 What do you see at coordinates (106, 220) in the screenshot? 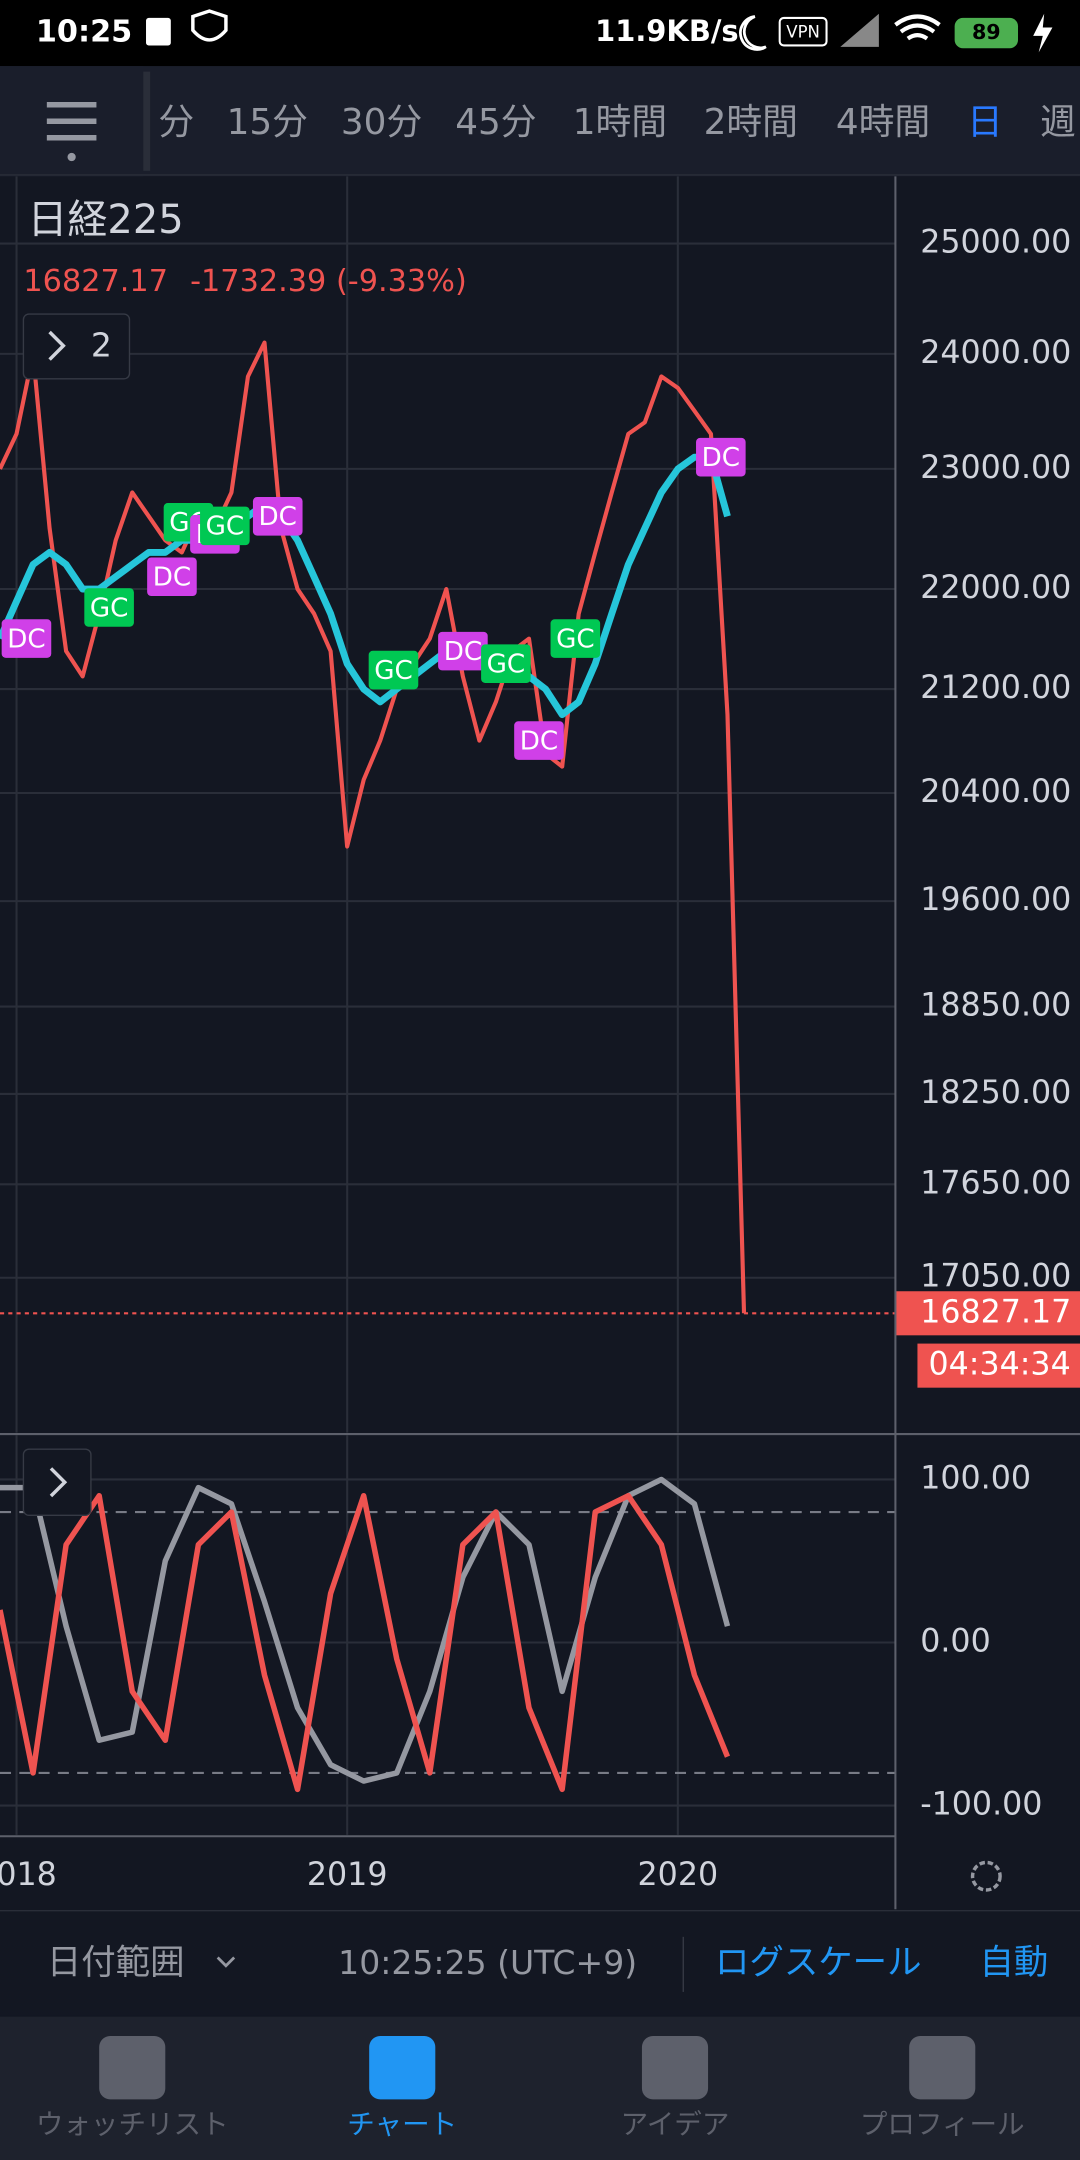
I see `symbol-name: 日経225` at bounding box center [106, 220].